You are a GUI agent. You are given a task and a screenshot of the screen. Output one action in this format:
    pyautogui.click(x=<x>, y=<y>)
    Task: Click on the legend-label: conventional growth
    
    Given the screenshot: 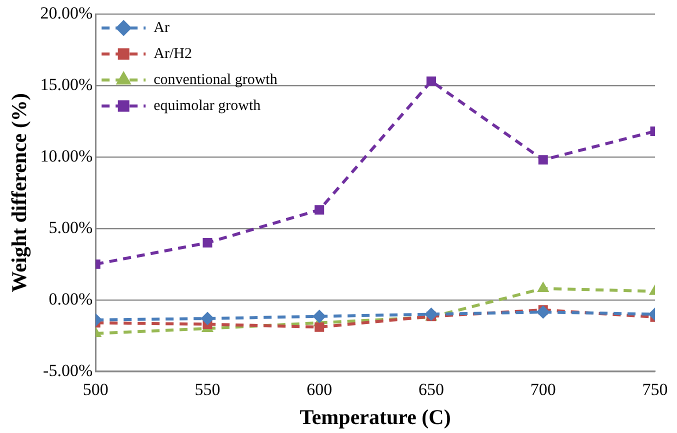 What is the action you would take?
    pyautogui.click(x=216, y=80)
    